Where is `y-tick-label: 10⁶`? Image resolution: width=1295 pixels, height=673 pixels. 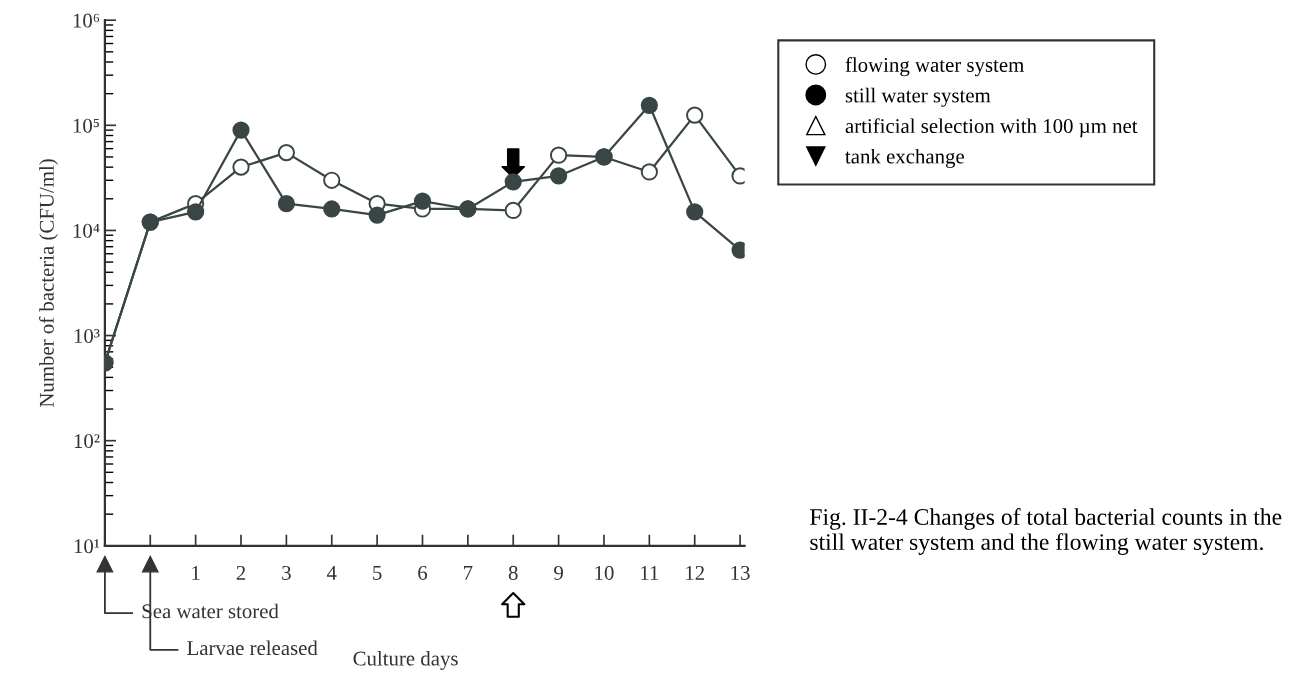 y-tick-label: 10⁶ is located at coordinates (86, 20).